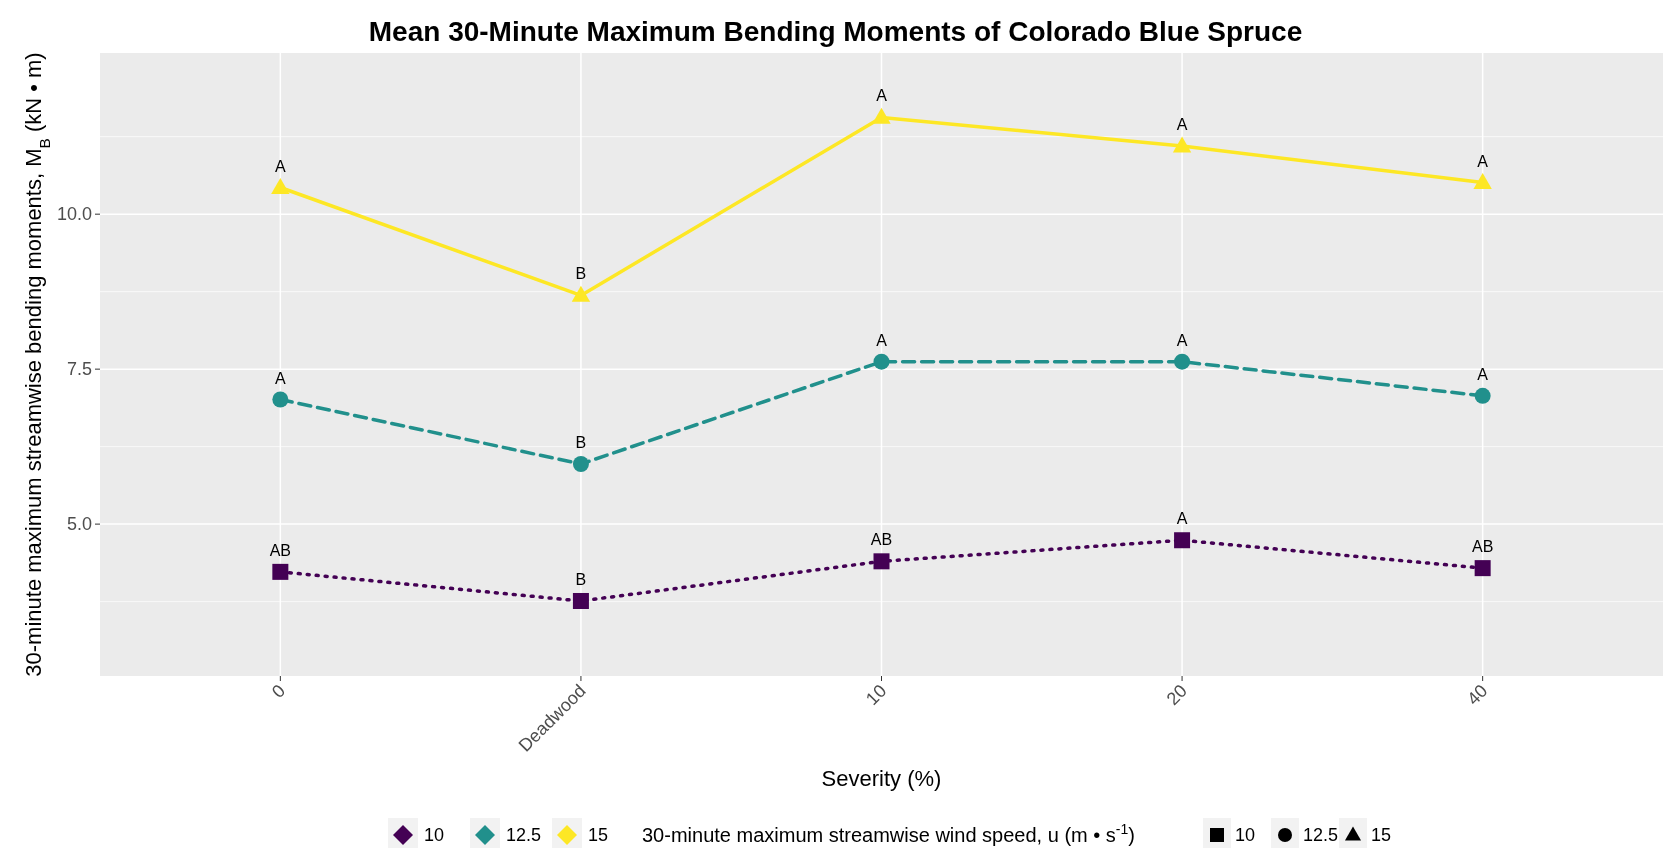 The height and width of the screenshot is (848, 1663). Describe the element at coordinates (1381, 835) in the screenshot. I see `text: 15` at that location.